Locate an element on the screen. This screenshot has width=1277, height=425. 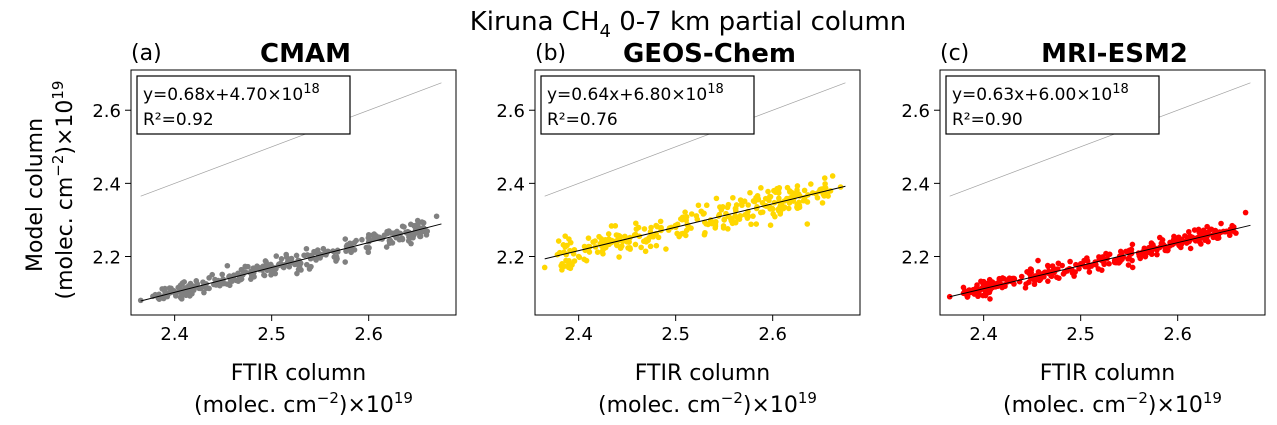
y-axis-label-unit: (molec. cm is located at coordinates (65, 238).